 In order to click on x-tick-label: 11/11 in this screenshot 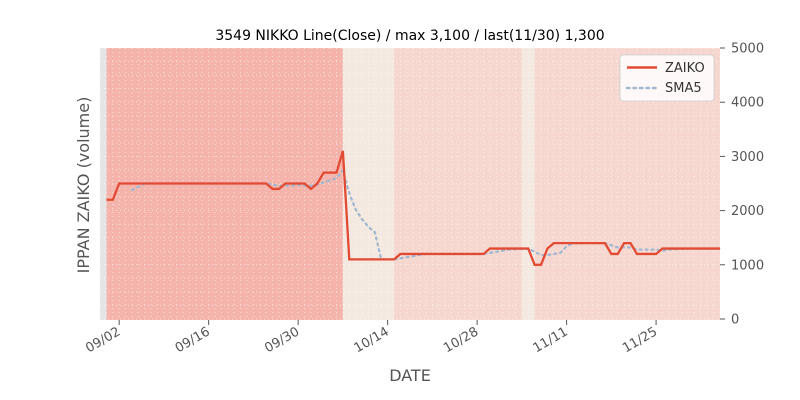, I will do `click(551, 340)`.